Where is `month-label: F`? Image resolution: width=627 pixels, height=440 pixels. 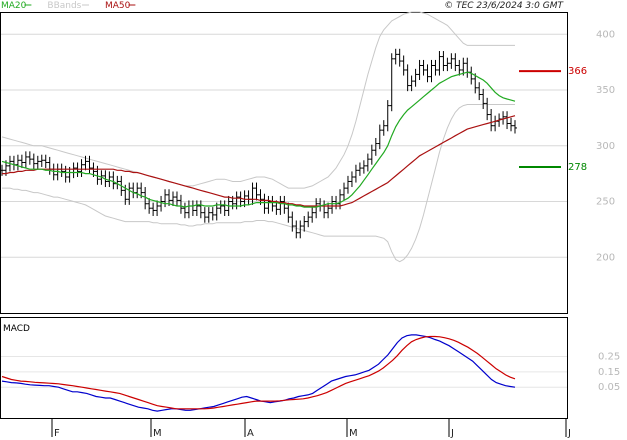
month-label: F is located at coordinates (57, 433).